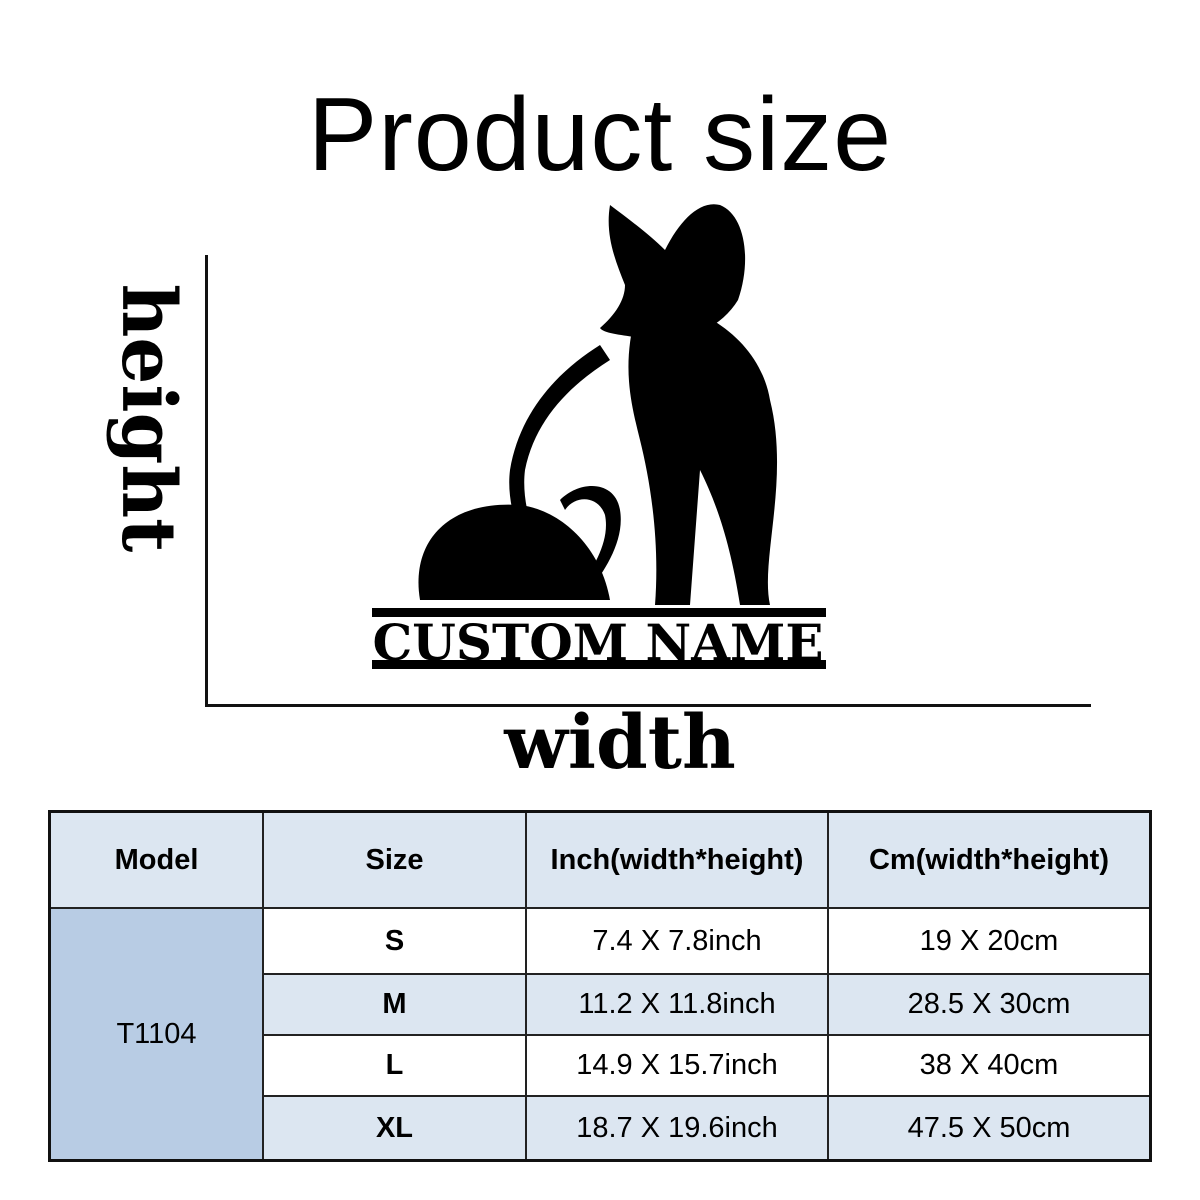 This screenshot has height=1200, width=1200. What do you see at coordinates (677, 941) in the screenshot?
I see `inch-cell: 7.4 X 7.8inch` at bounding box center [677, 941].